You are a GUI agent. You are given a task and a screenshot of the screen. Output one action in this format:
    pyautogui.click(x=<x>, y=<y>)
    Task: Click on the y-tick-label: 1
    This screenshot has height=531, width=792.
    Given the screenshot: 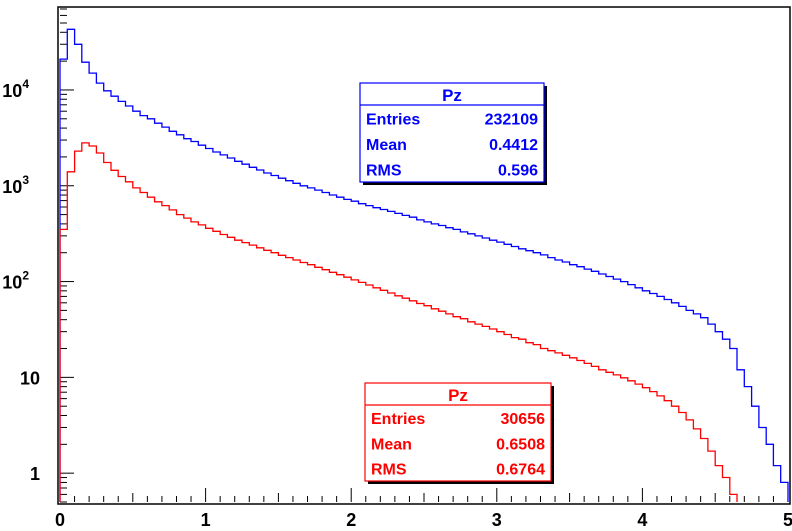 What is the action you would take?
    pyautogui.click(x=35, y=474)
    